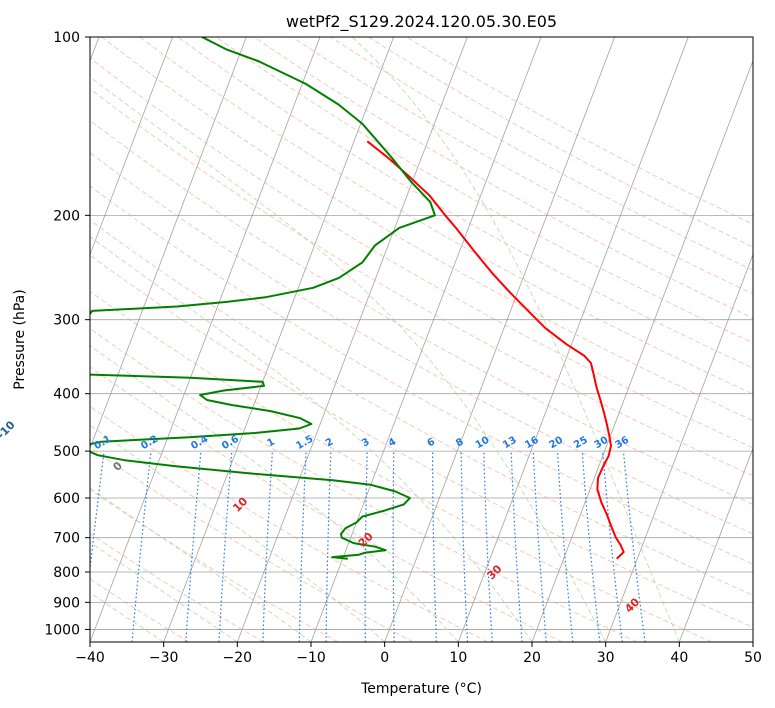  I want to click on x-tick-label: −20, so click(238, 658).